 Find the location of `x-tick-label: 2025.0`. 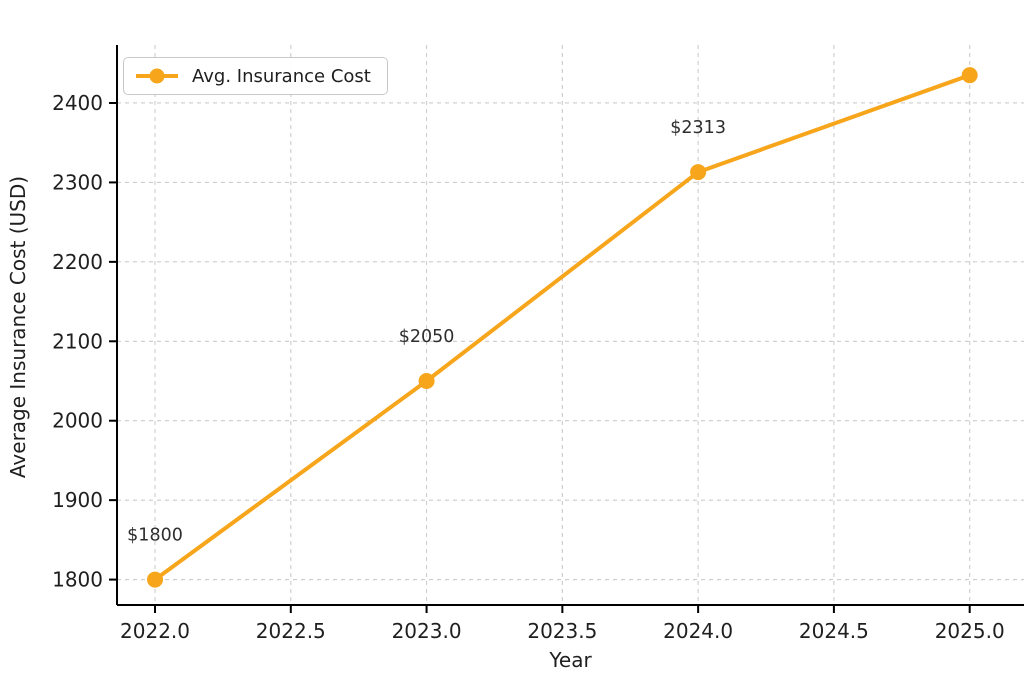

x-tick-label: 2025.0 is located at coordinates (970, 631).